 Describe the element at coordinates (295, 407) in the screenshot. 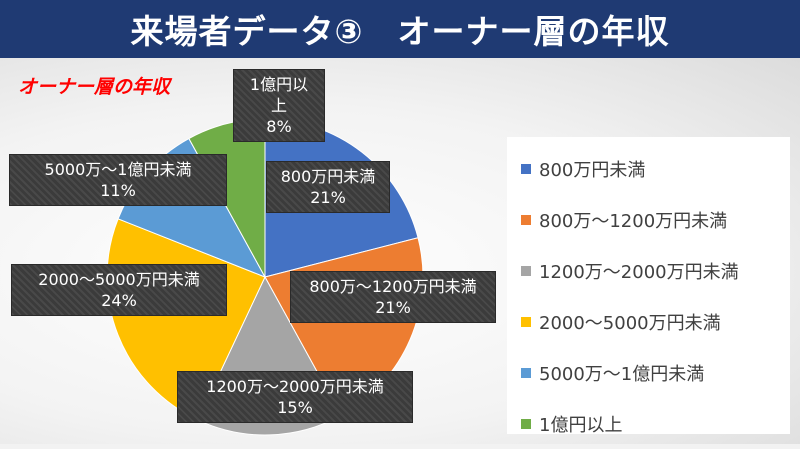

I see `data-label-value: 15%` at that location.